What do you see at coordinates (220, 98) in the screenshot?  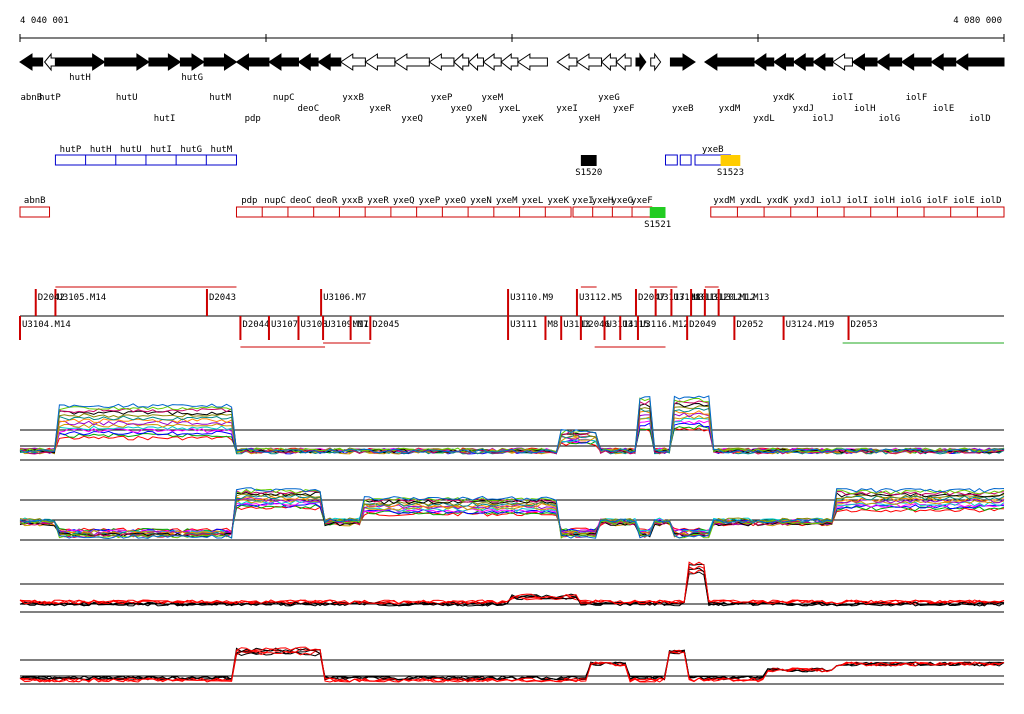 I see `gene-label: hutM` at bounding box center [220, 98].